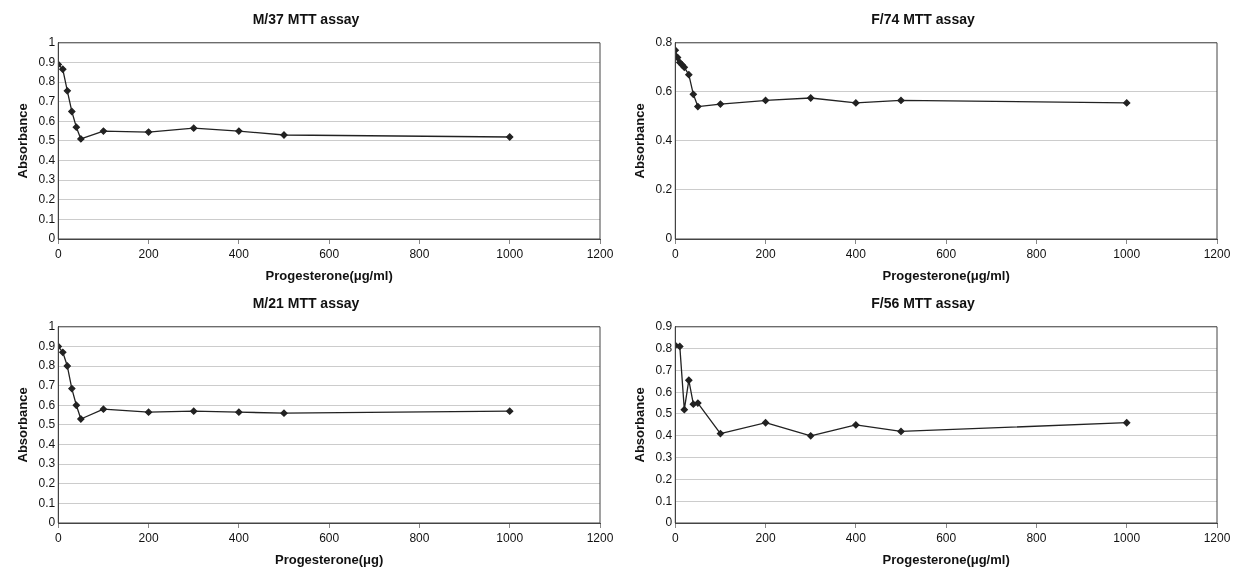 This screenshot has width=1245, height=581. What do you see at coordinates (329, 559) in the screenshot?
I see `x-axis-title: Progesterone(μg)` at bounding box center [329, 559].